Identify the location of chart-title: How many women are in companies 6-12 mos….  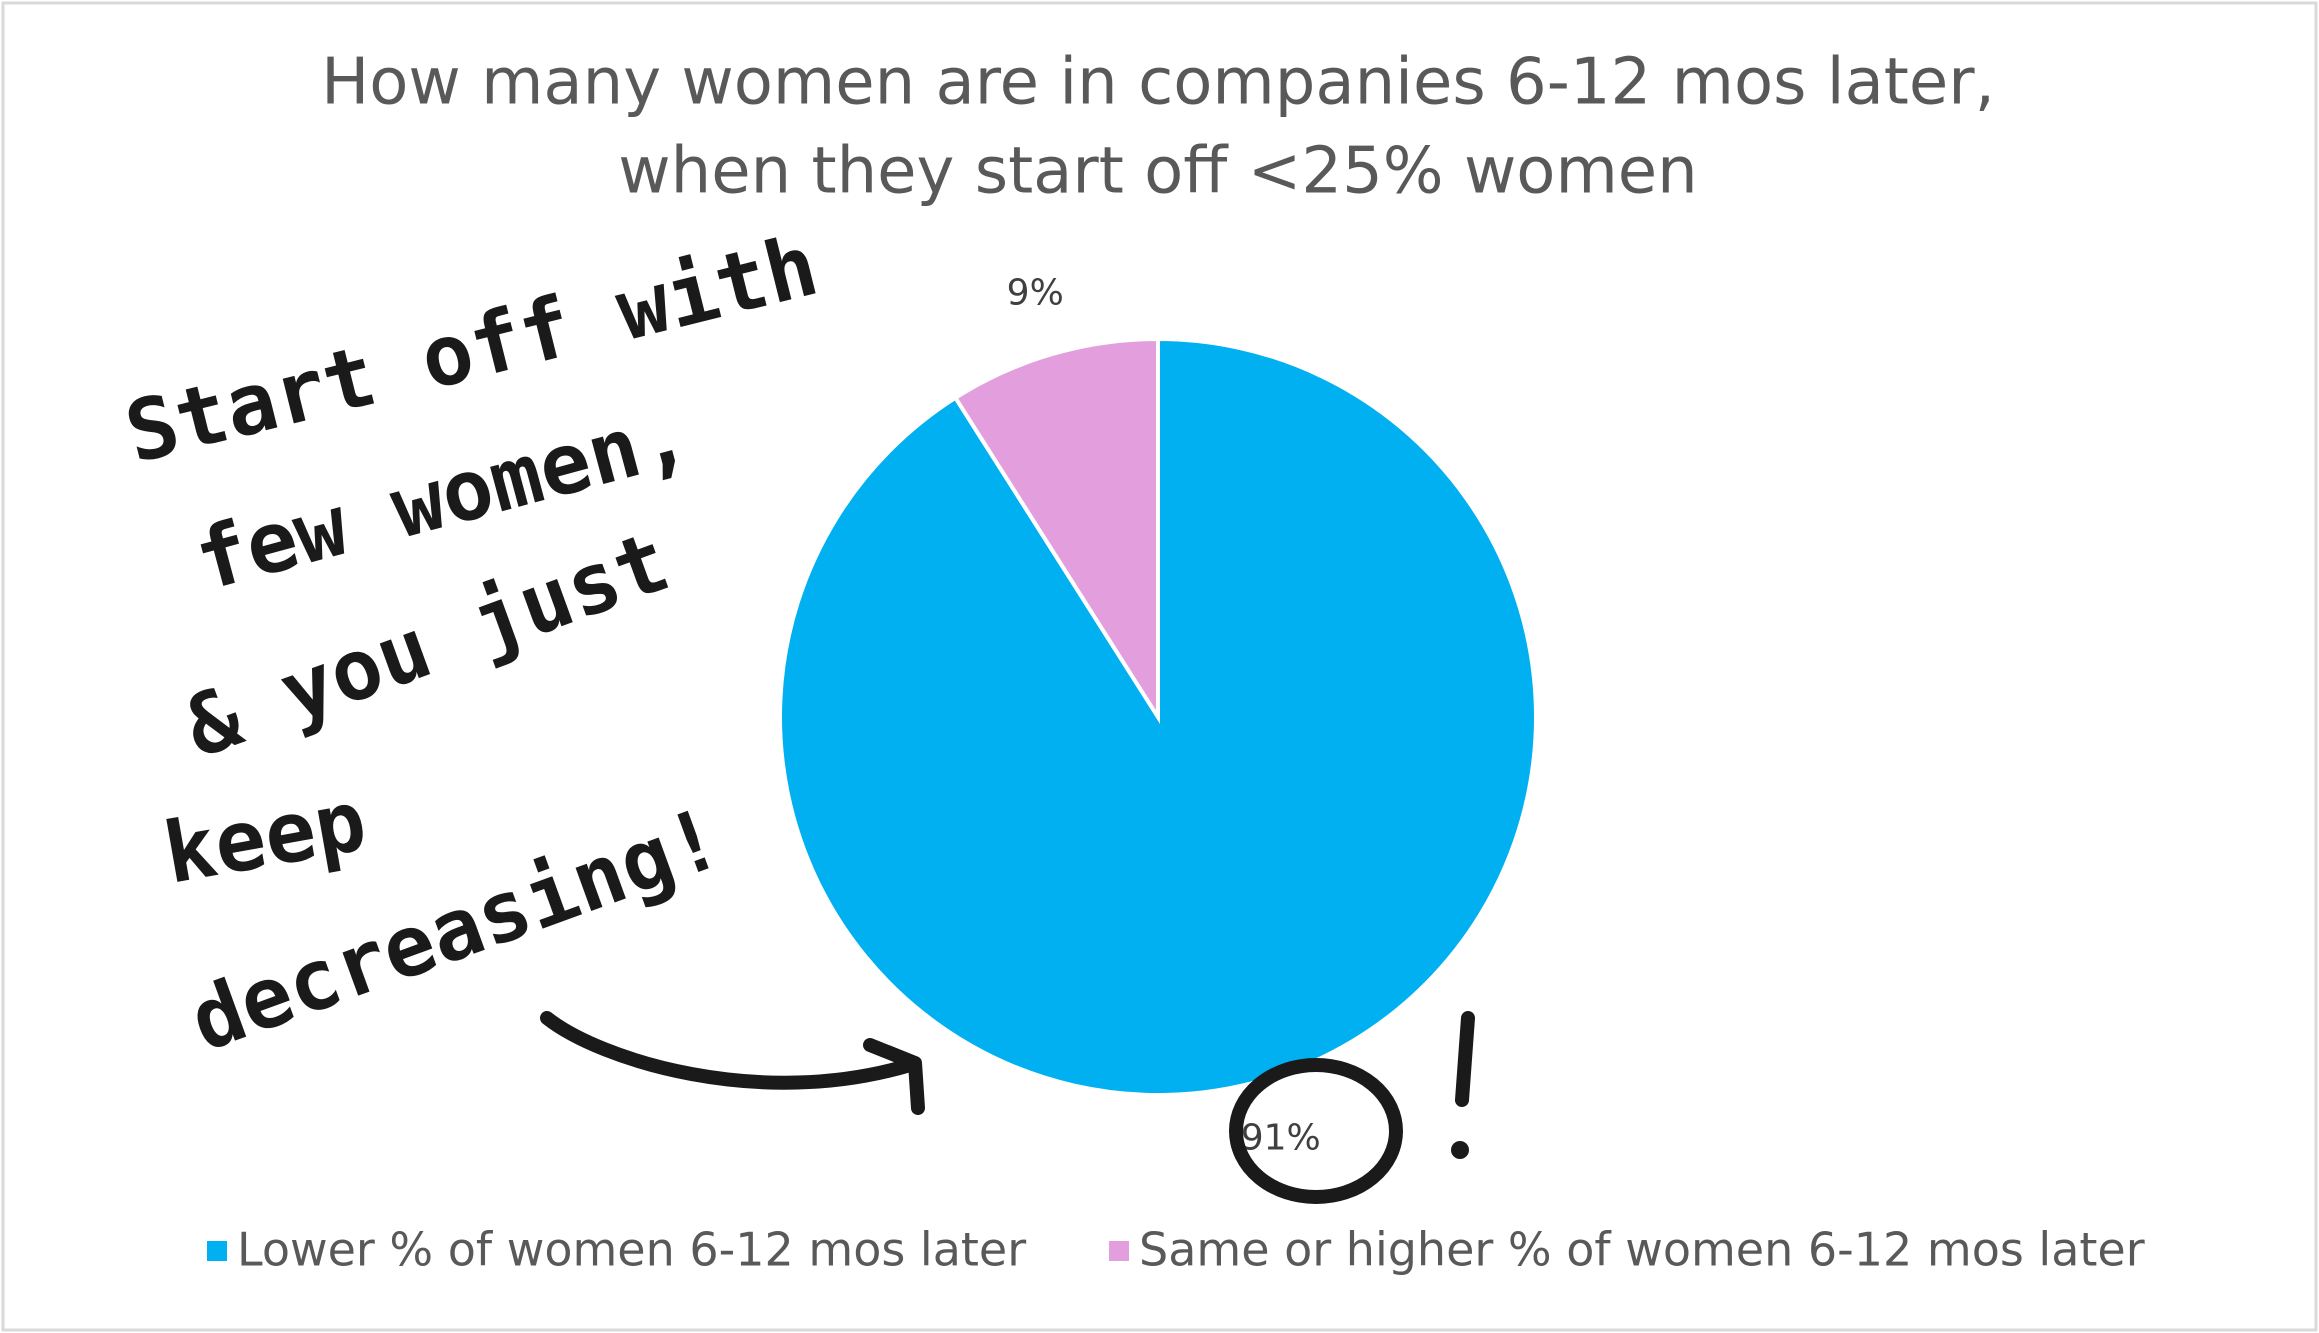
(1158, 83).